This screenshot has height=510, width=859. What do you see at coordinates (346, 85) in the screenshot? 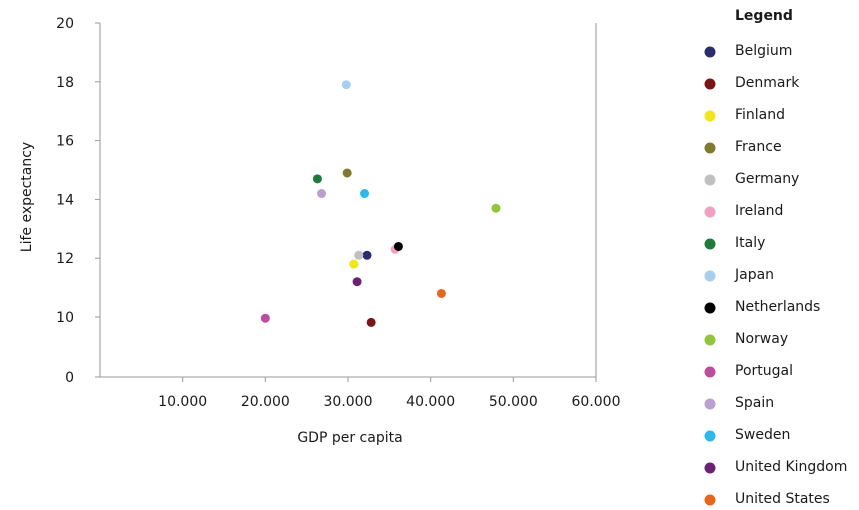
I see `point-japan` at bounding box center [346, 85].